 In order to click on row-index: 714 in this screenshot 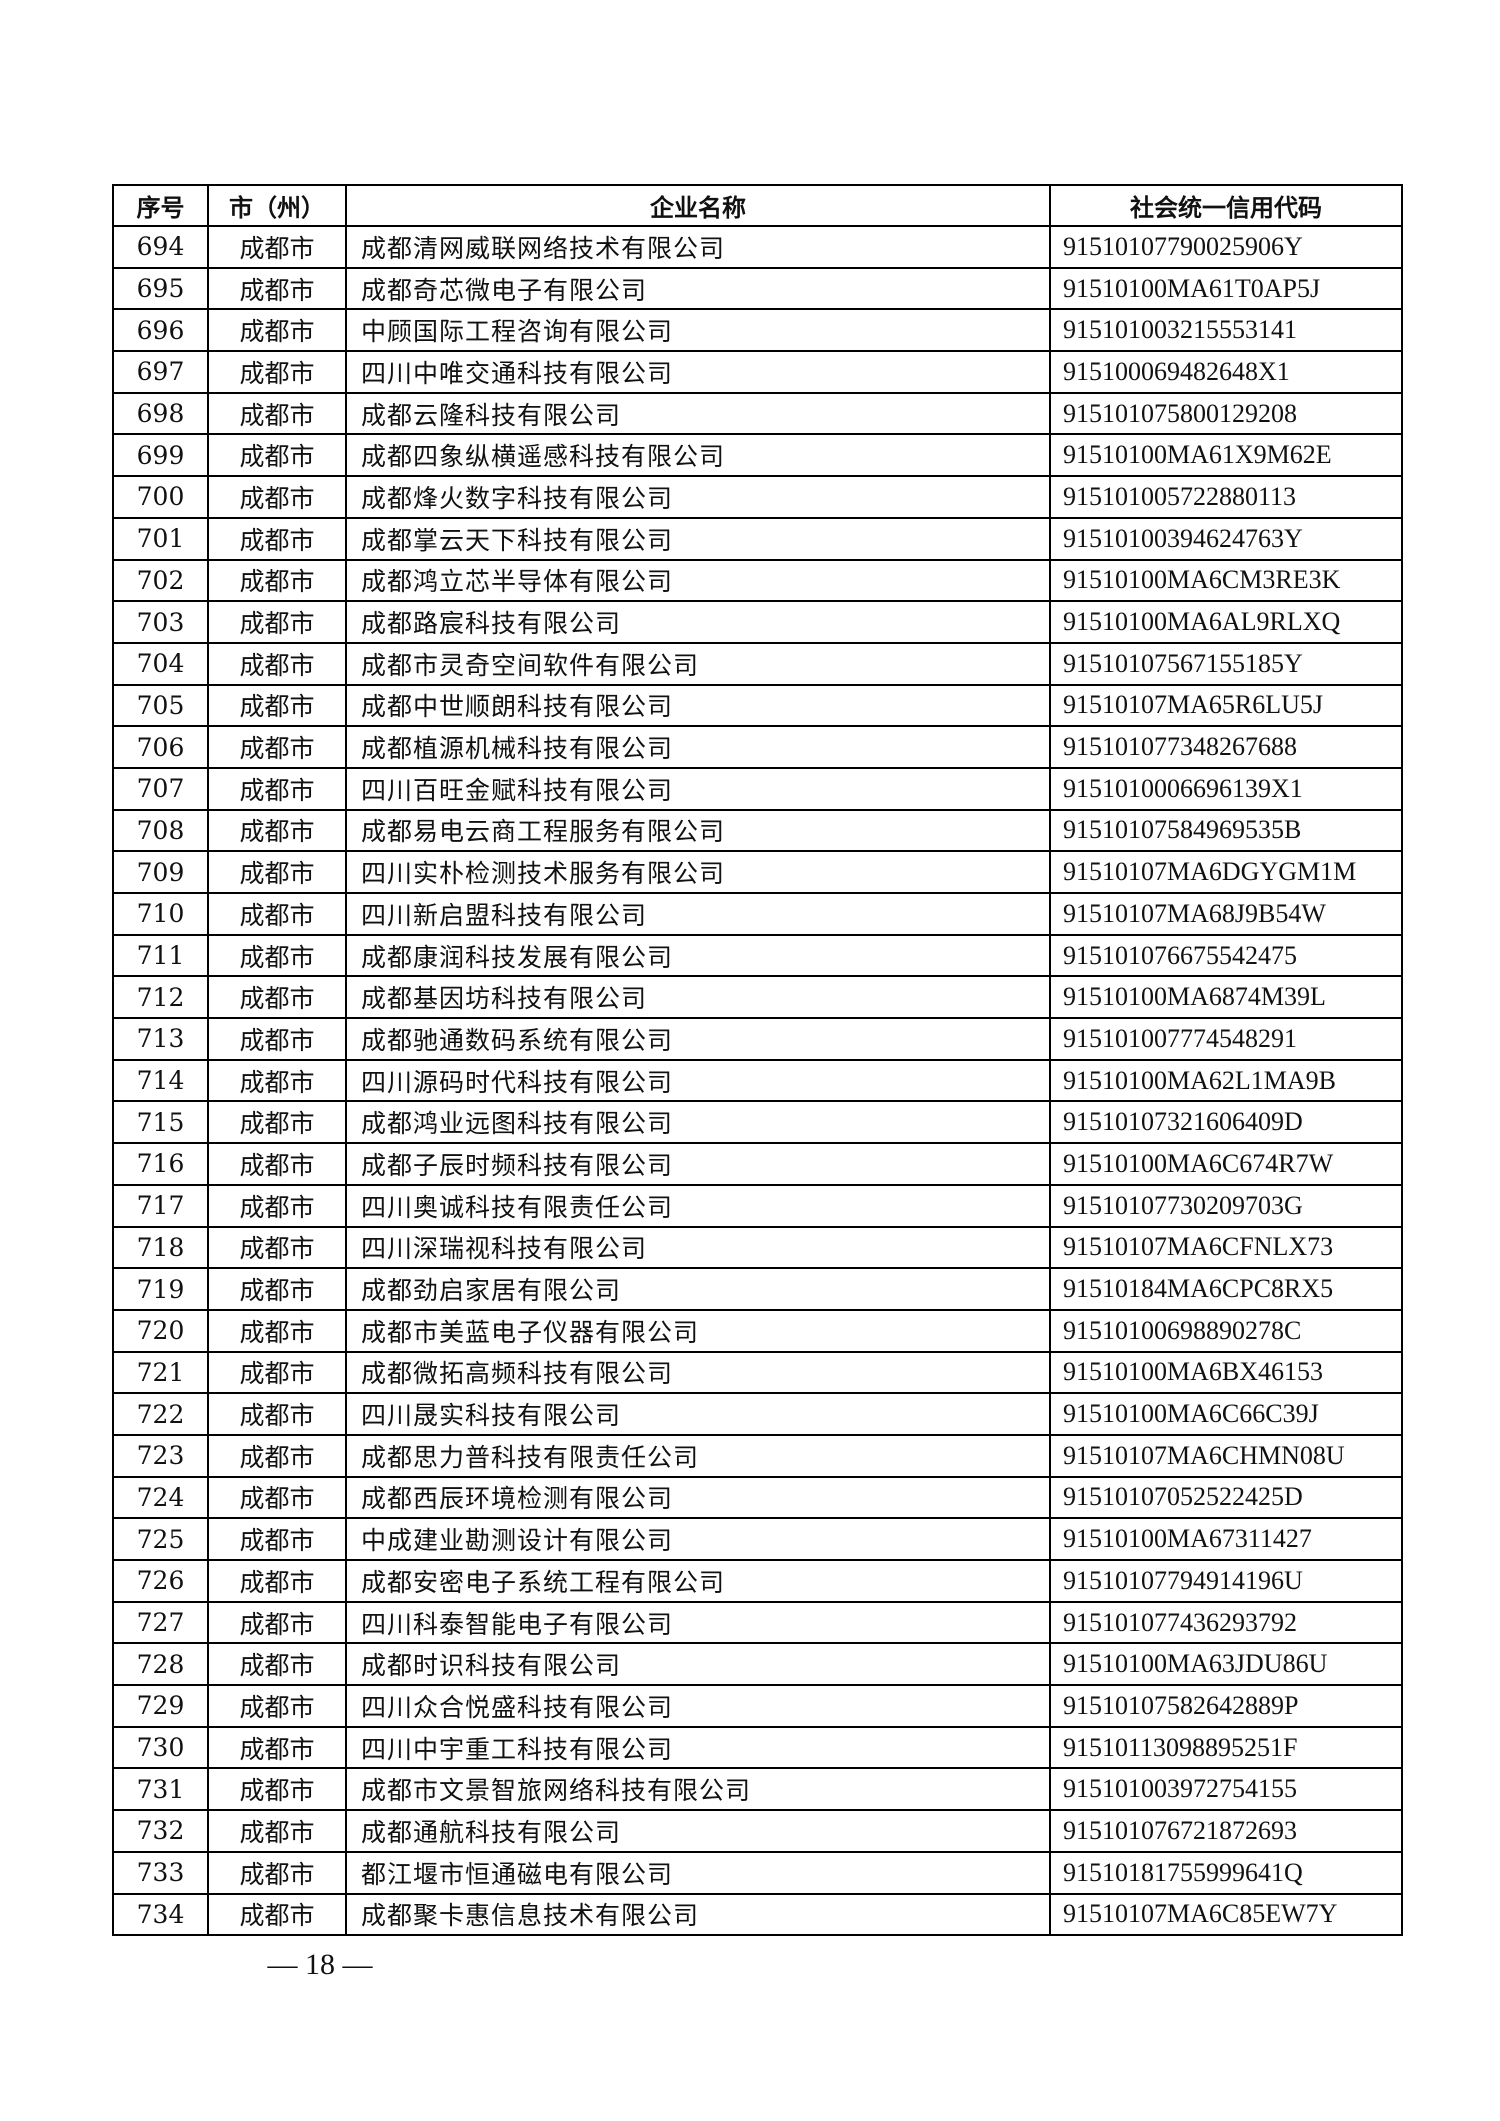, I will do `click(160, 1080)`.